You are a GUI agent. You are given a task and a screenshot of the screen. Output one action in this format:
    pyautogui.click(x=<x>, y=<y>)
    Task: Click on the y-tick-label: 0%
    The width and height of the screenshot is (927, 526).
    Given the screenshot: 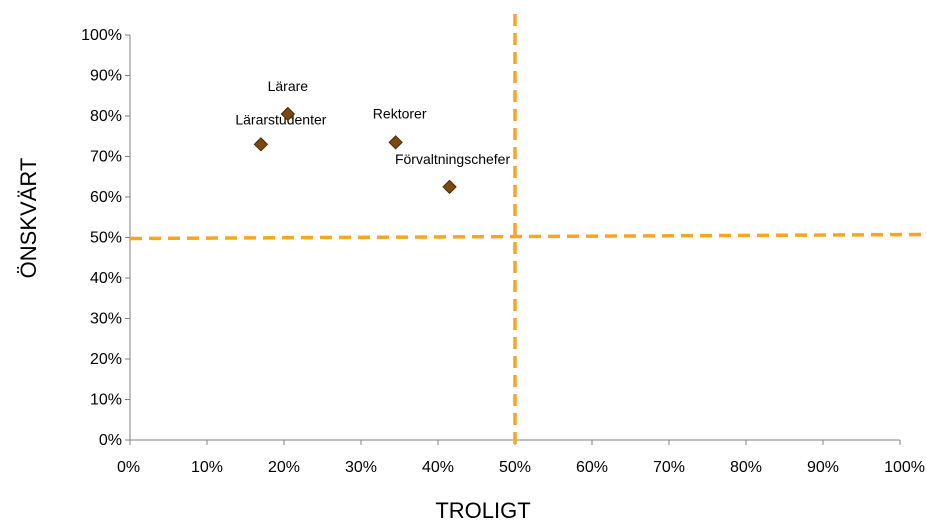 What is the action you would take?
    pyautogui.click(x=110, y=440)
    